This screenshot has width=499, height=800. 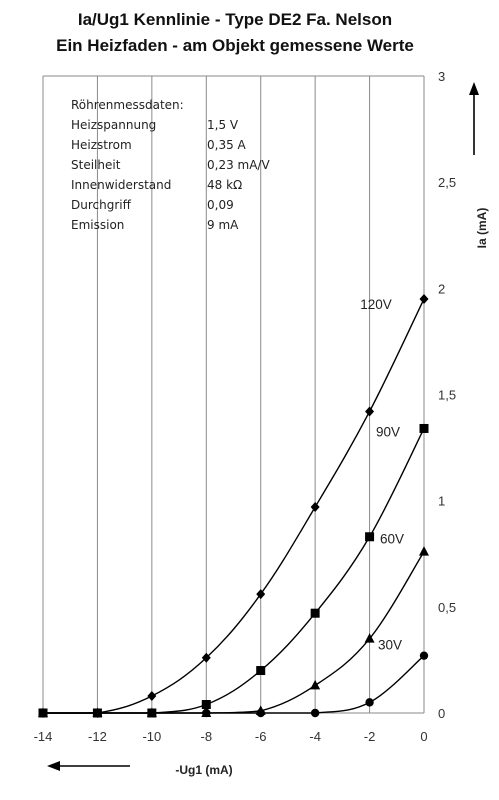 What do you see at coordinates (233, 684) in the screenshot?
I see `series-30v` at bounding box center [233, 684].